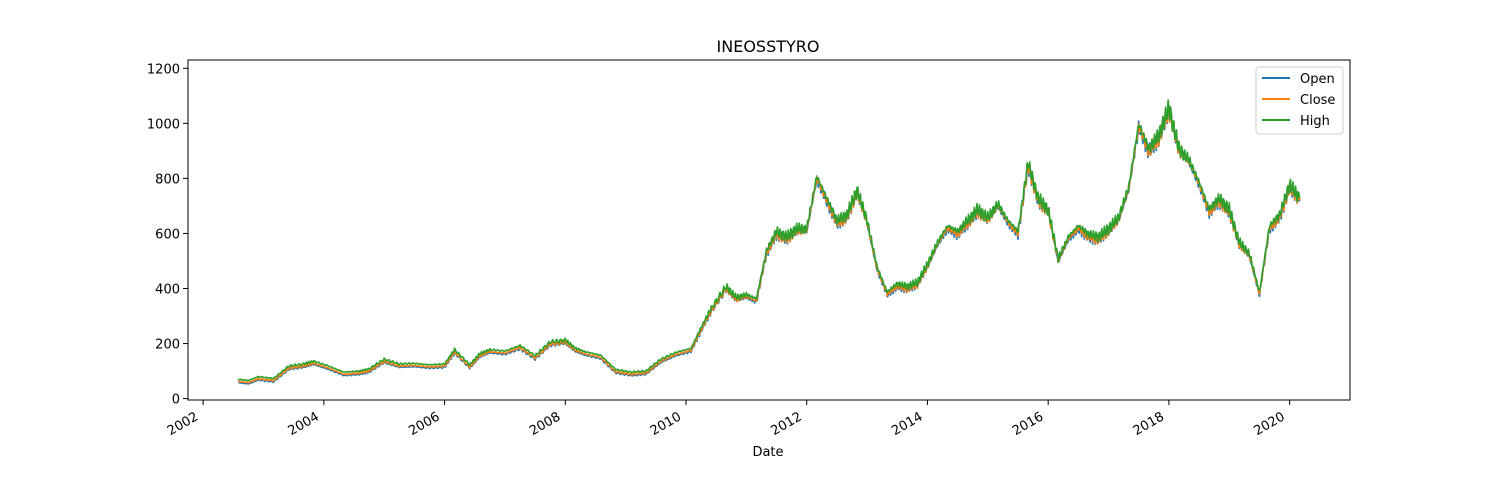 This screenshot has height=500, width=1500. What do you see at coordinates (1315, 121) in the screenshot?
I see `legend-label-high: High` at bounding box center [1315, 121].